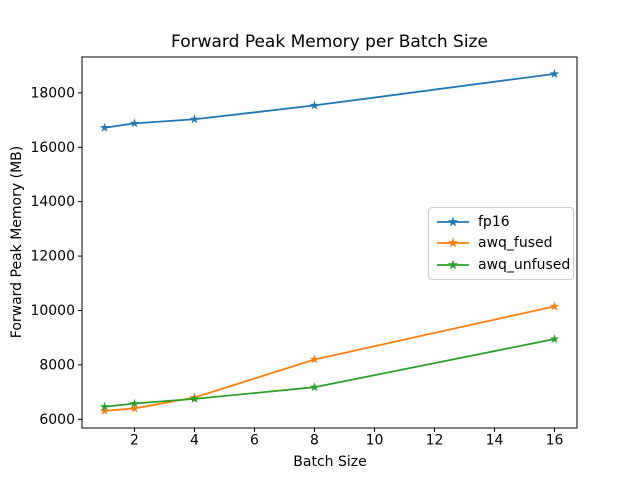 Image resolution: width=640 pixels, height=480 pixels. What do you see at coordinates (52, 148) in the screenshot?
I see `y-tick-label: 16000` at bounding box center [52, 148].